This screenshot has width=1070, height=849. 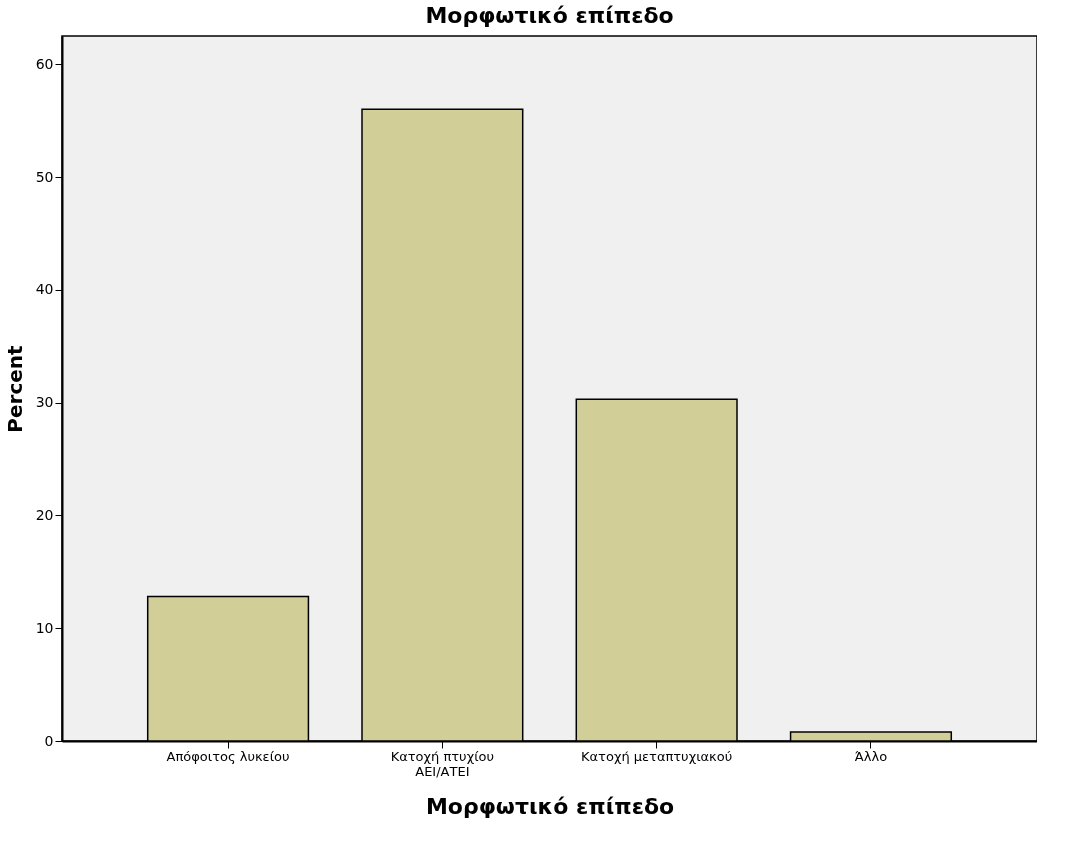 I want to click on chart-title: Μορφωτικό επίπεδο, so click(x=549, y=15).